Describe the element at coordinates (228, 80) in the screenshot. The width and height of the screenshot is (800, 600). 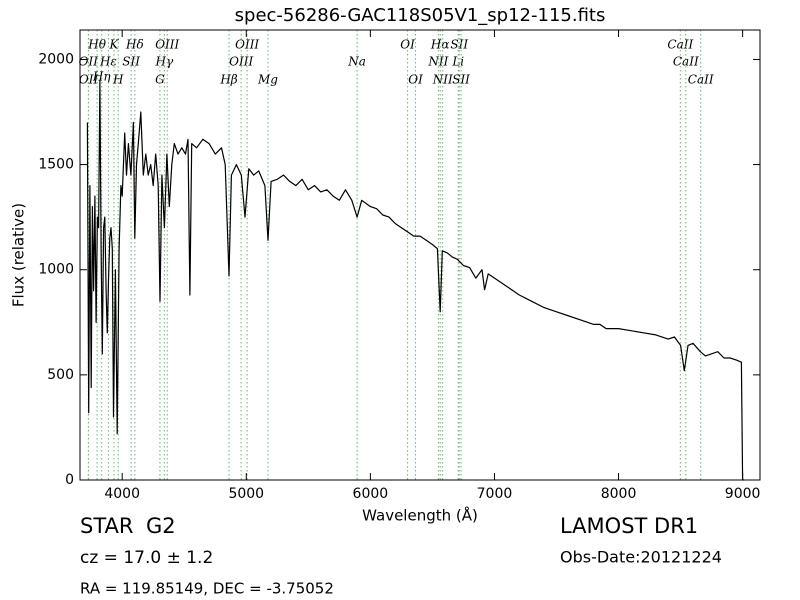
I see `spectral-line-label: Hβ` at that location.